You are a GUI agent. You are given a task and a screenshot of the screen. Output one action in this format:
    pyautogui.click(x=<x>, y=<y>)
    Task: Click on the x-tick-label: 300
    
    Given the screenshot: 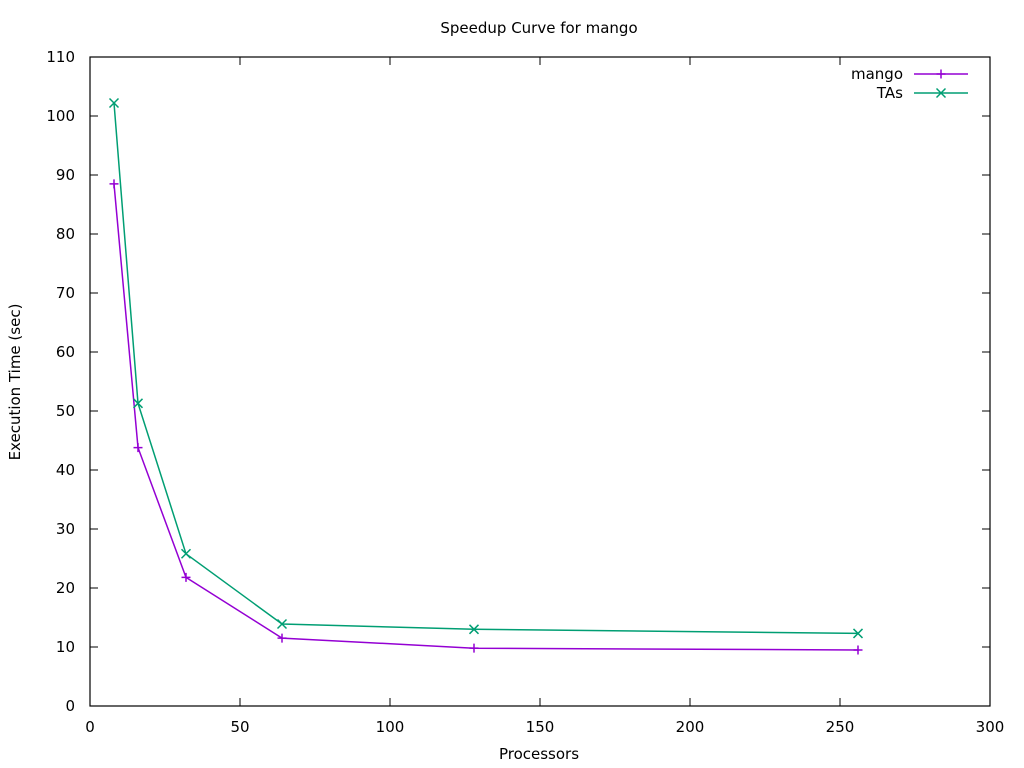 What is the action you would take?
    pyautogui.click(x=990, y=727)
    